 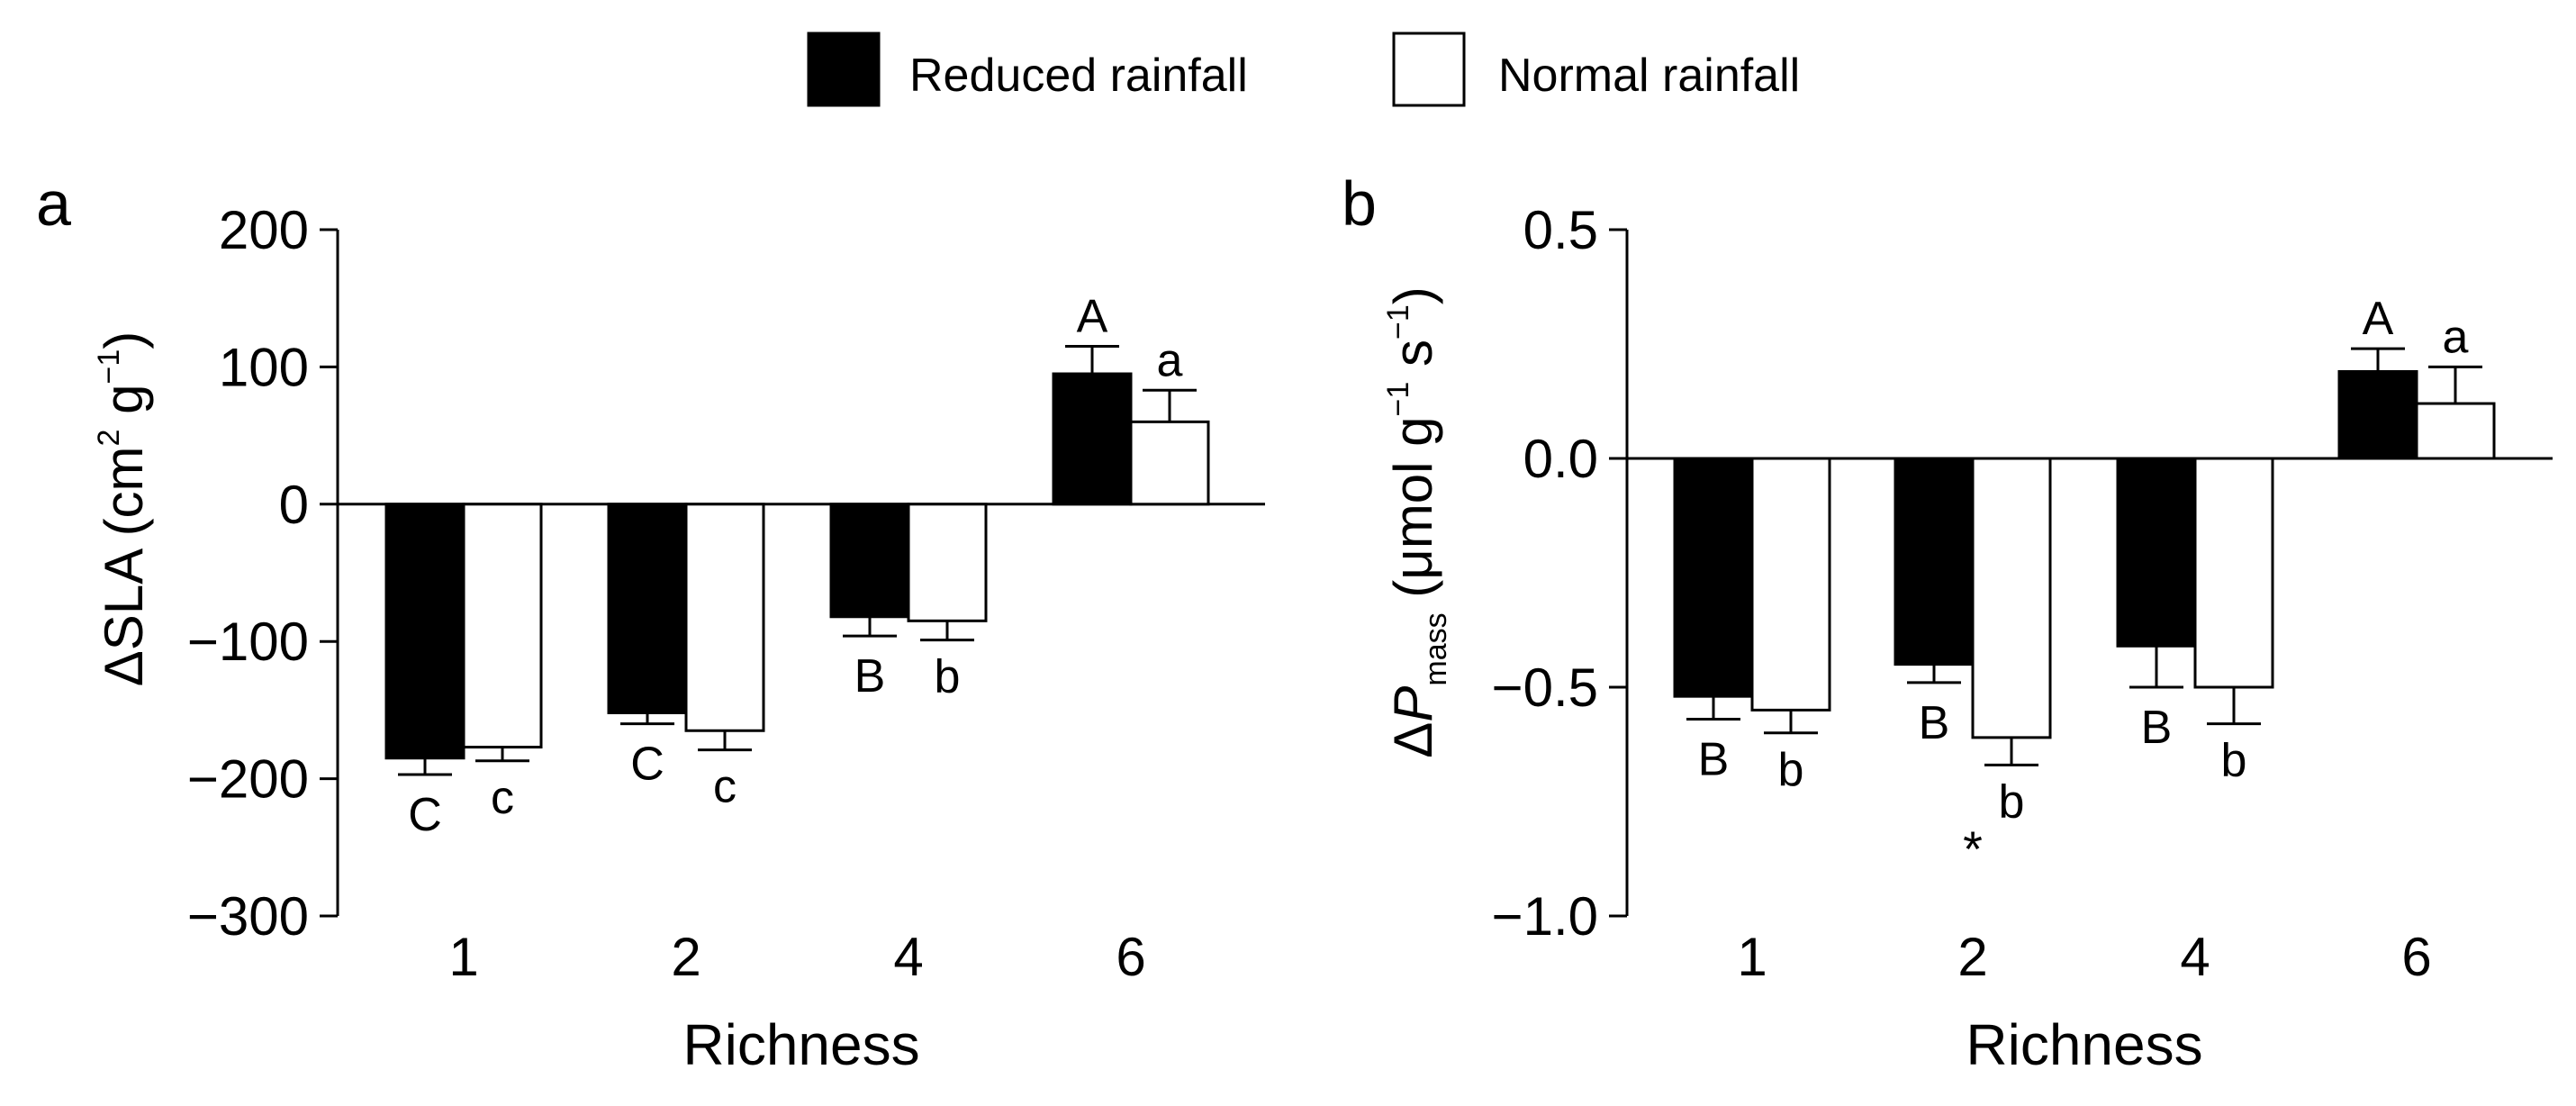 What do you see at coordinates (1078, 76) in the screenshot?
I see `legend-label-reduced: Reduced rainfall` at bounding box center [1078, 76].